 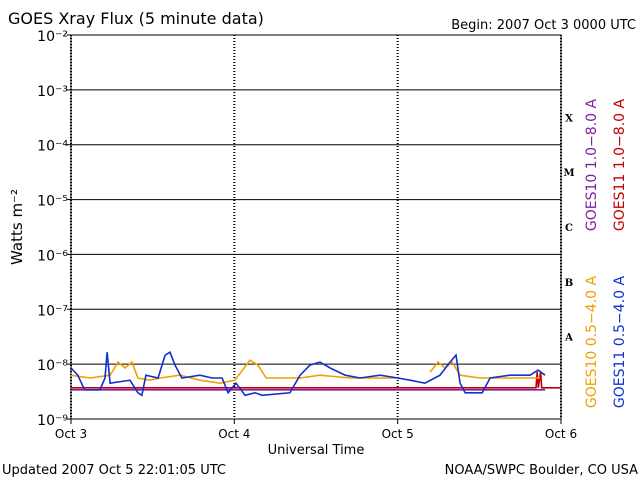 What do you see at coordinates (52, 311) in the screenshot?
I see `y-tick-label: 10⁻⁷` at bounding box center [52, 311].